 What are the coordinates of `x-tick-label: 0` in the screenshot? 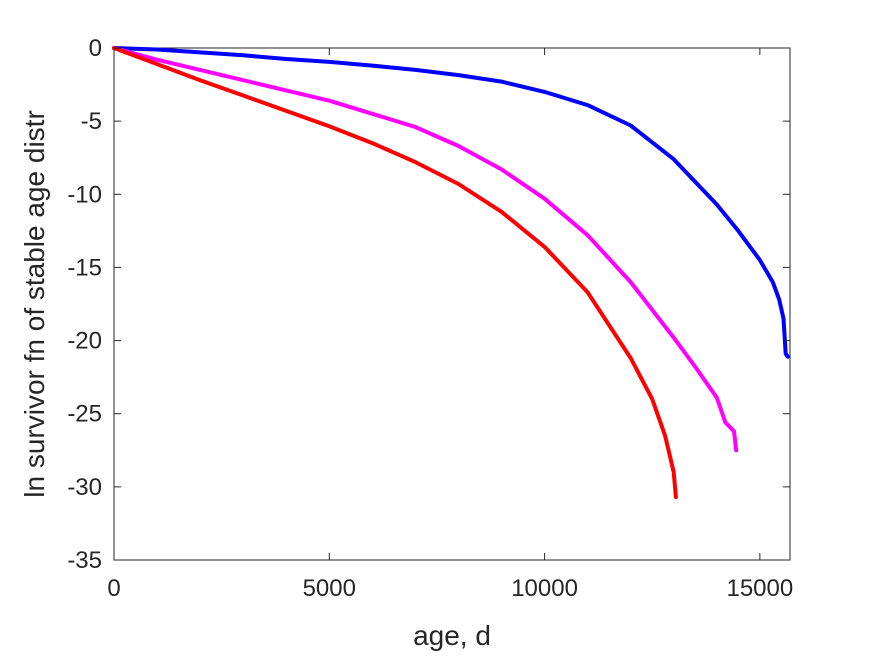 It's located at (113, 588).